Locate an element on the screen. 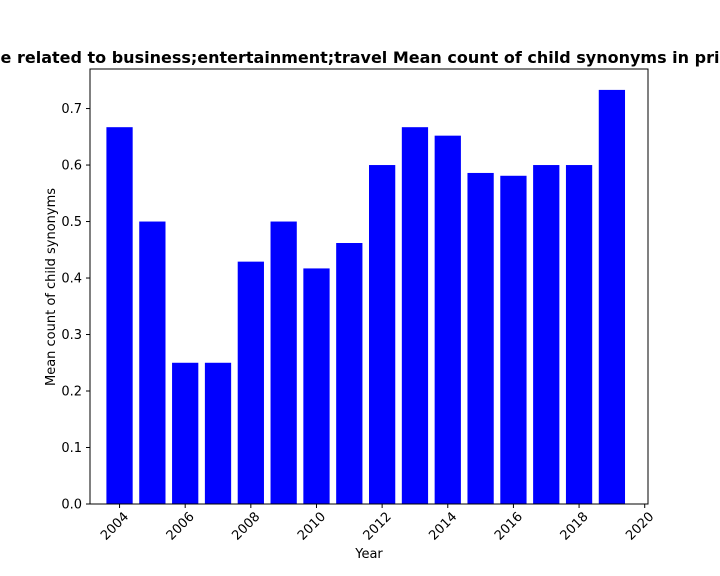 The height and width of the screenshot is (576, 720). bar-2014 is located at coordinates (447, 319).